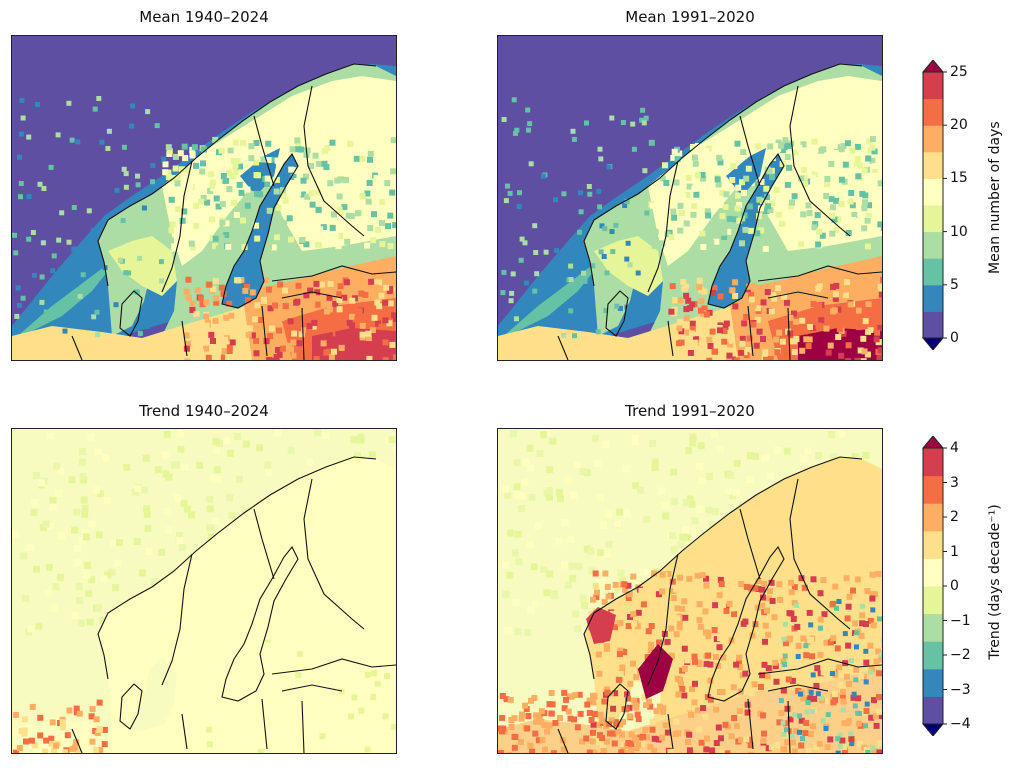  What do you see at coordinates (204, 411) in the screenshot?
I see `panel-title-trend-1940-2024: Trend 1940–2024` at bounding box center [204, 411].